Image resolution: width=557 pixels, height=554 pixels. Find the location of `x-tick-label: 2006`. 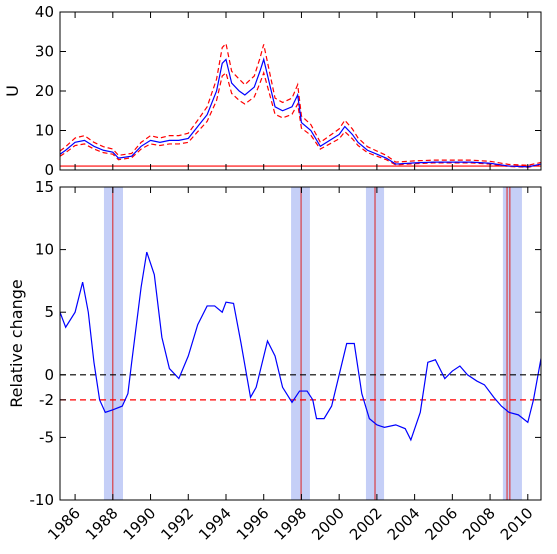

x-tick-label: 2006 is located at coordinates (441, 524).